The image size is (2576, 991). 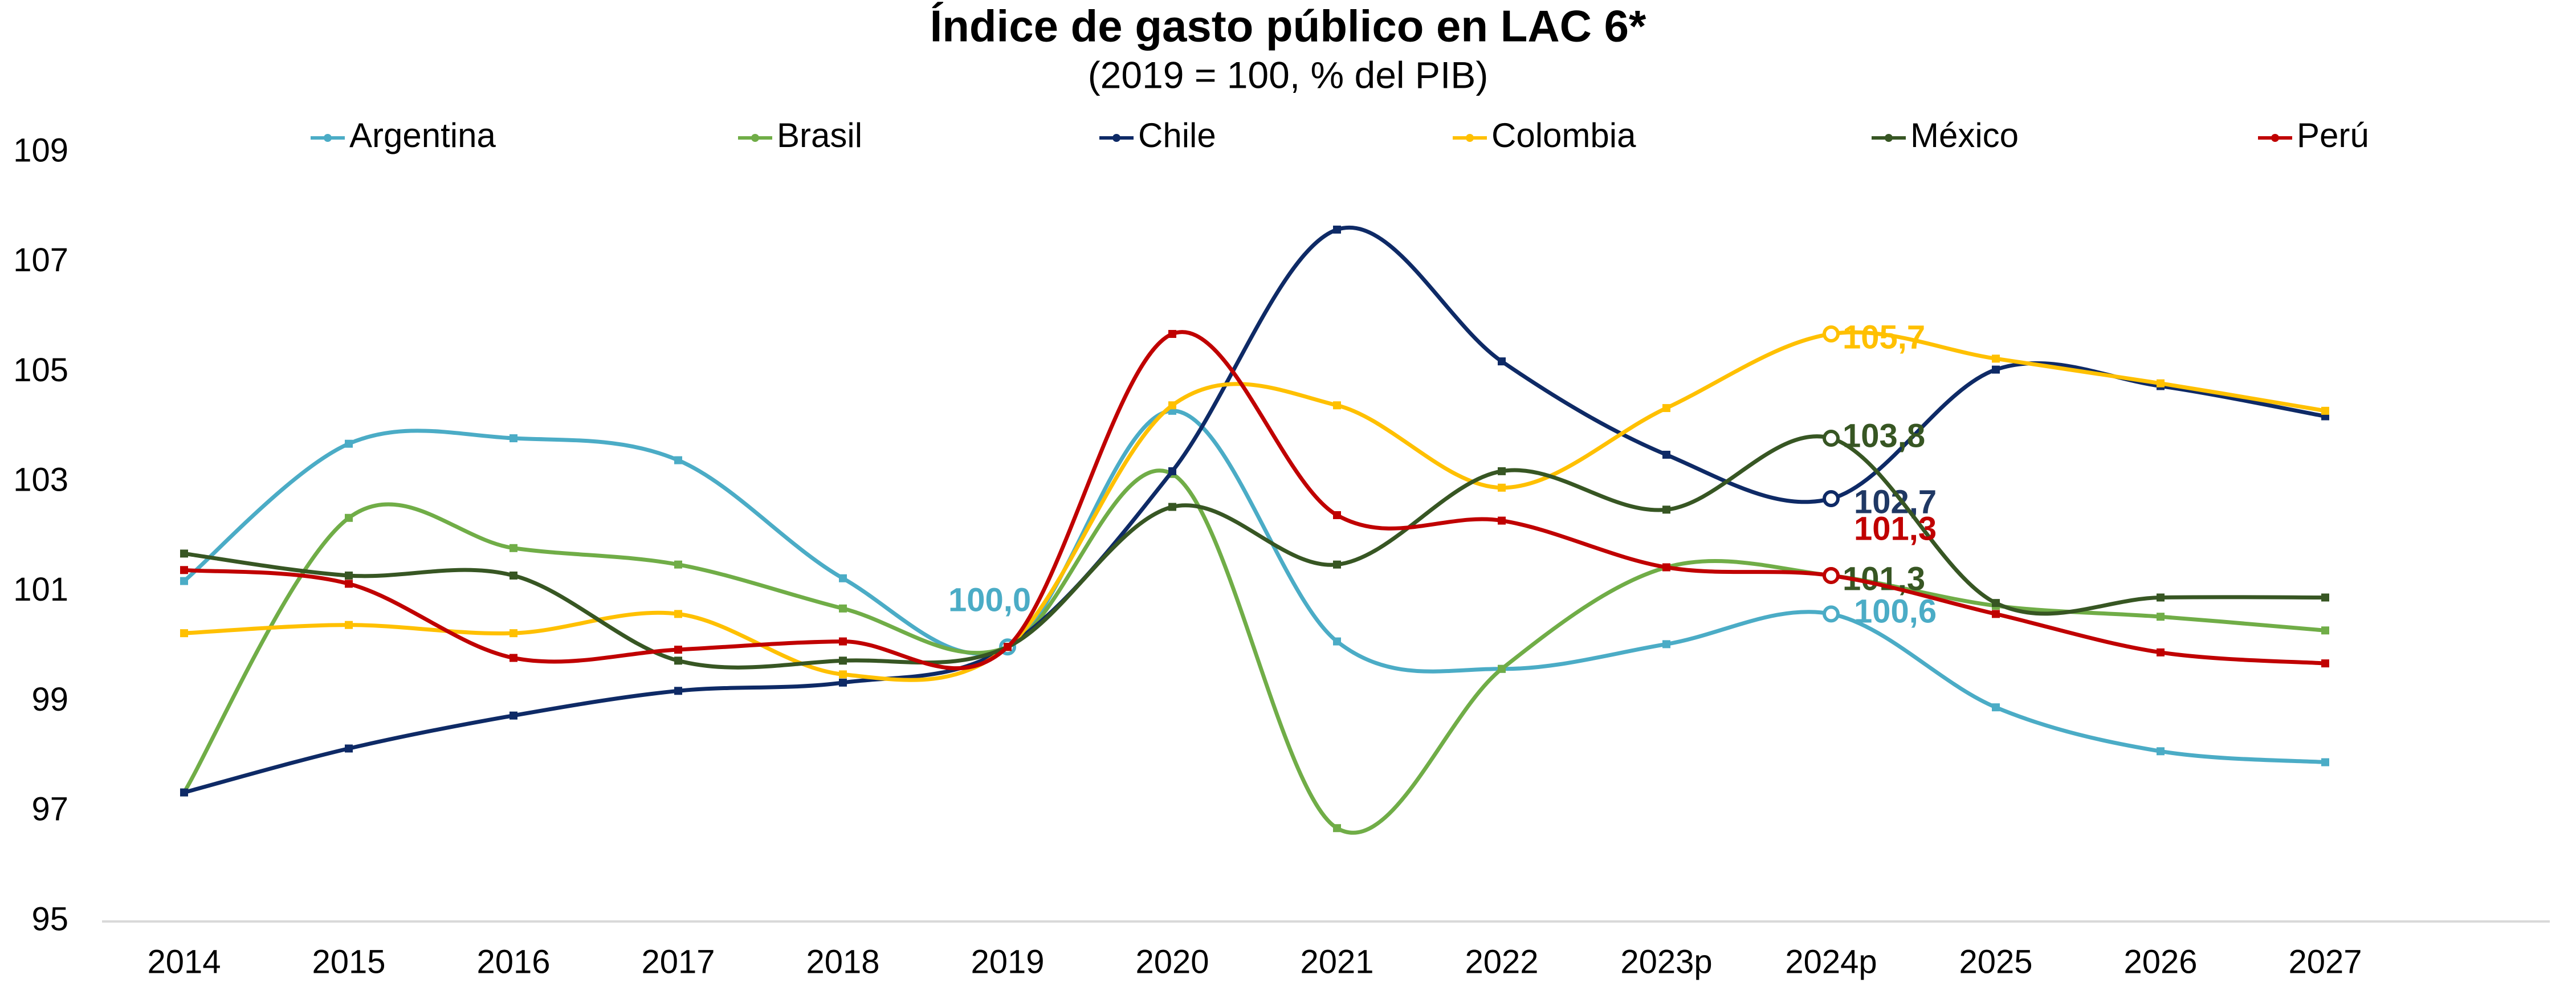 What do you see at coordinates (1288, 26) in the screenshot?
I see `chart-title: Índice de gasto público en LAC 6*` at bounding box center [1288, 26].